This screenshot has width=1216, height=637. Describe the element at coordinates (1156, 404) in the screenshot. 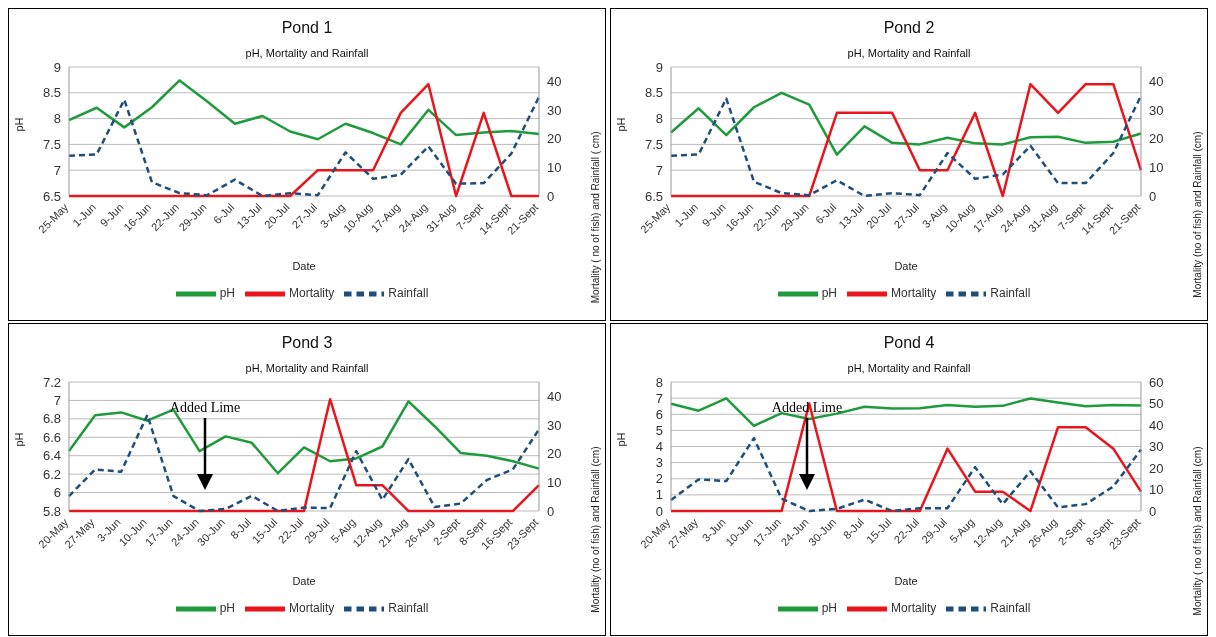

I see `y2-tick-label: 50` at that location.